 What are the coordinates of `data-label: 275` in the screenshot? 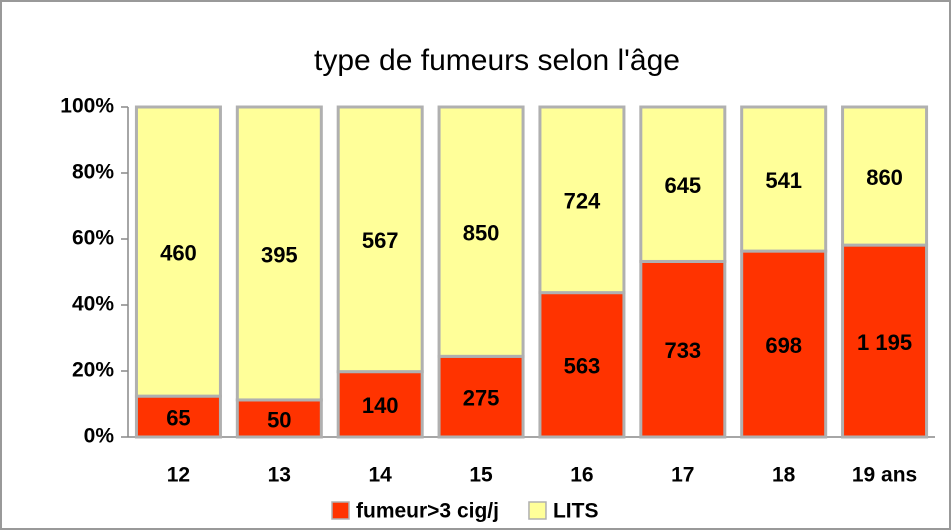 It's located at (481, 397).